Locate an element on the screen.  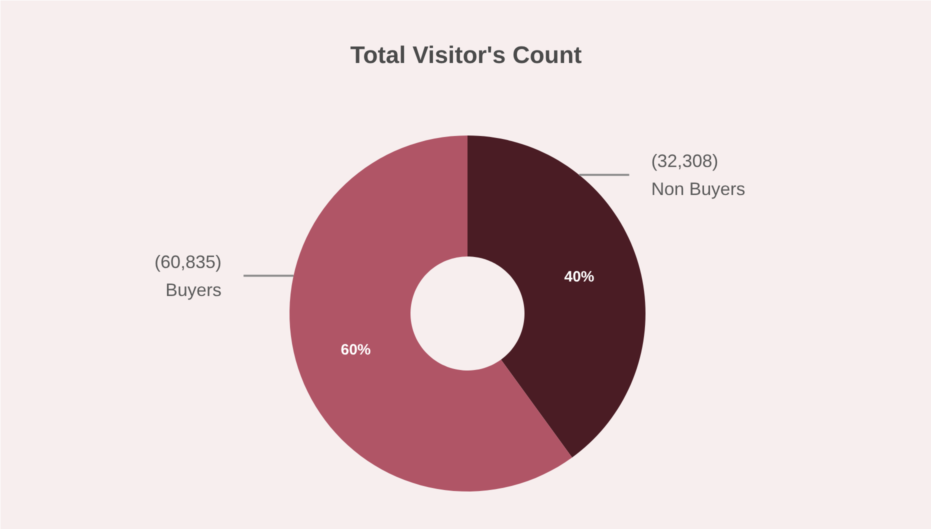
text: (60,835) is located at coordinates (188, 262).